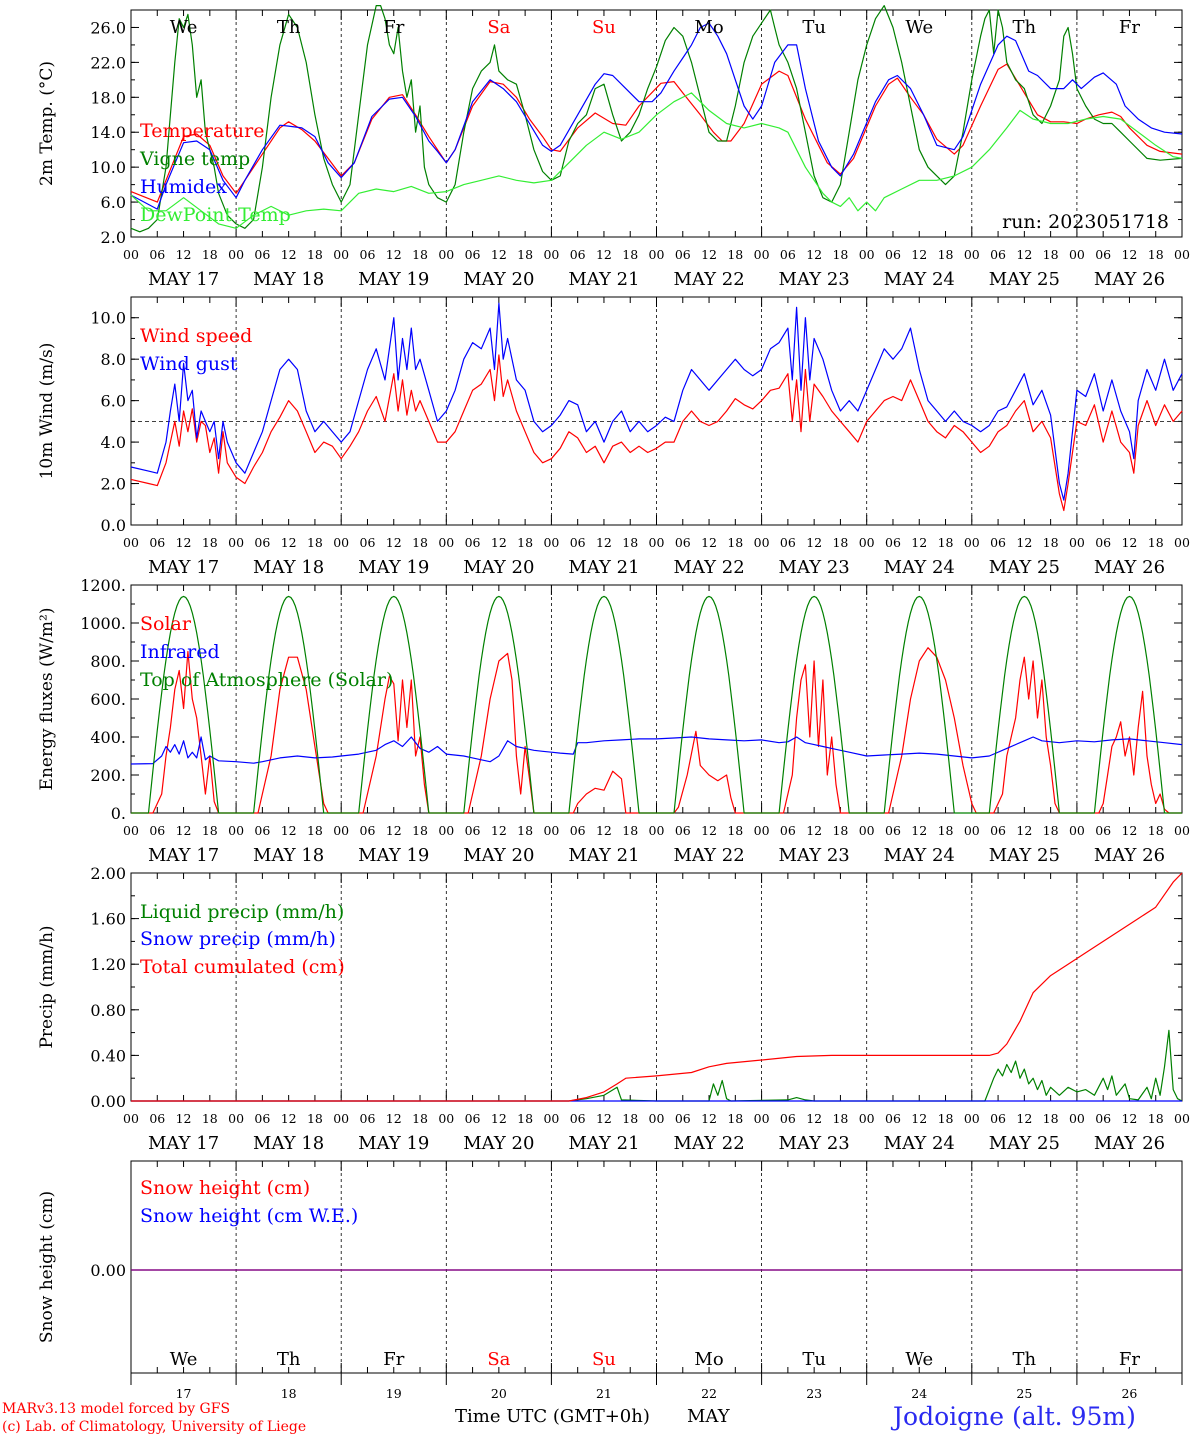 The image size is (1194, 1440). I want to click on date-label: MAY 25, so click(1024, 279).